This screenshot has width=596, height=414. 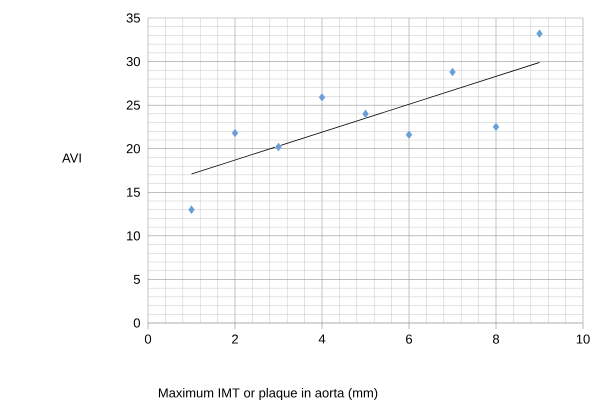 I want to click on x-tick-label: 0, so click(x=148, y=339).